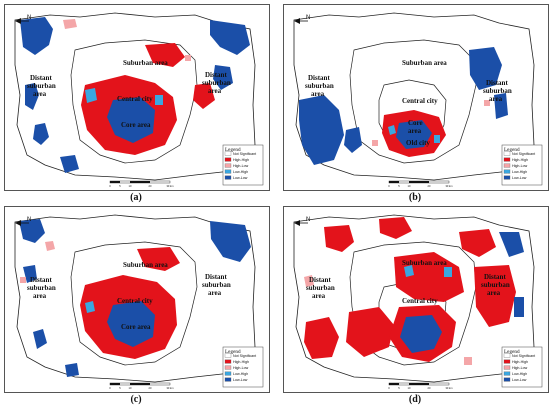 The width and height of the screenshot is (550, 409). I want to click on caption-d: (d), so click(415, 399).